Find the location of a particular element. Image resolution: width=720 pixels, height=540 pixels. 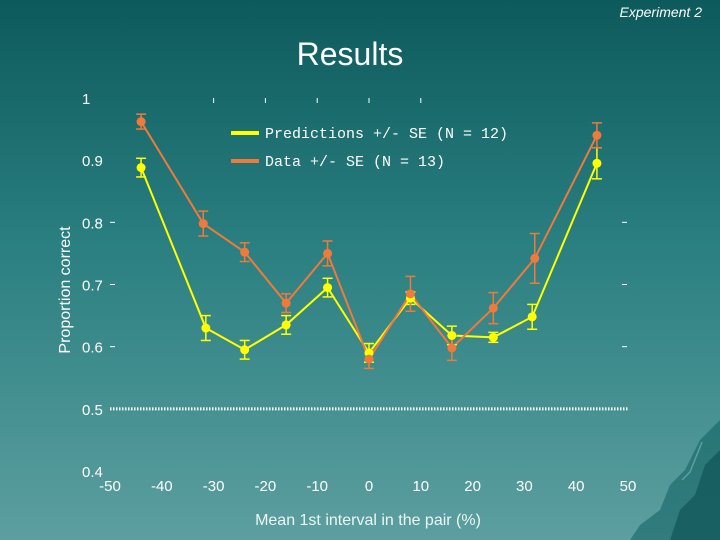

x-tick-label: 10 is located at coordinates (420, 486).